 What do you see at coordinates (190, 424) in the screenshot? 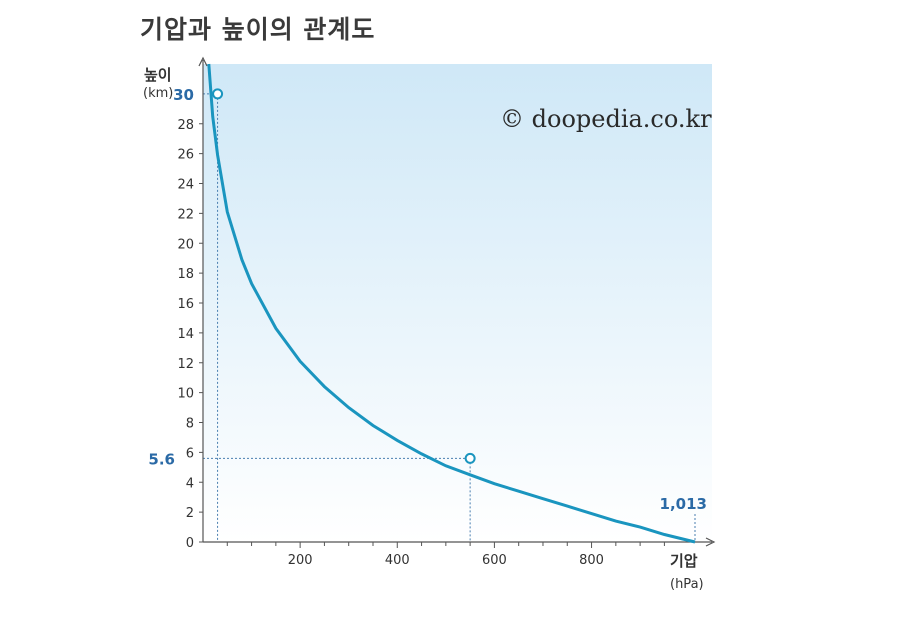
I see `y-tick-label: 8` at bounding box center [190, 424].